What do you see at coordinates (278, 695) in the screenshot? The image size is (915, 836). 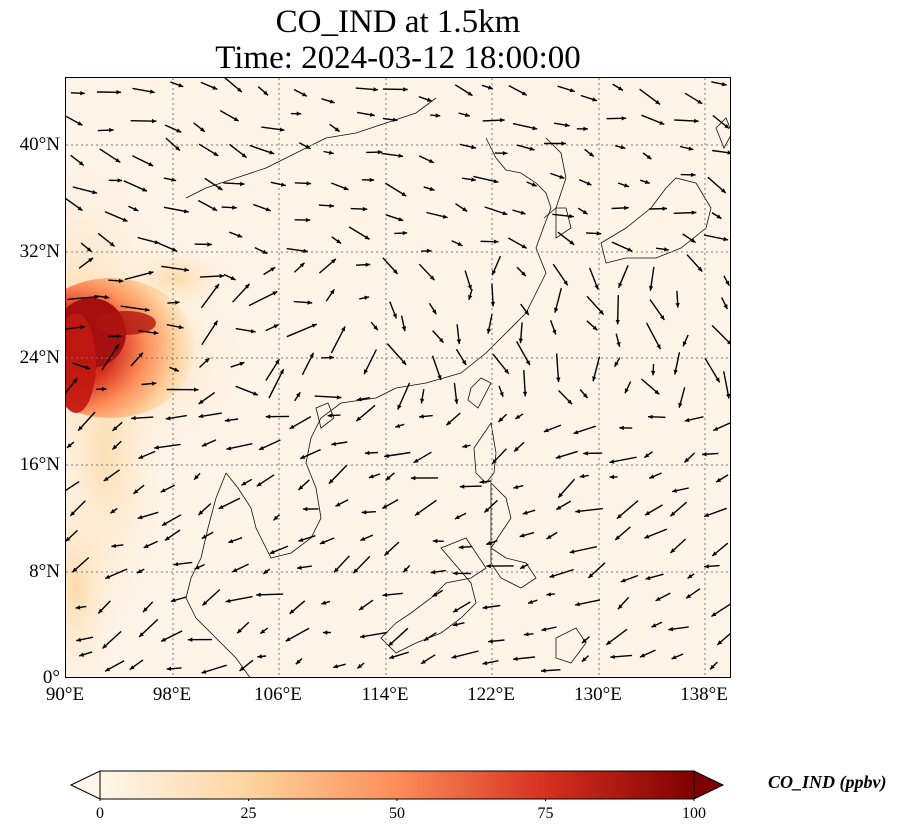 I see `lon-tick-label: 106°E` at bounding box center [278, 695].